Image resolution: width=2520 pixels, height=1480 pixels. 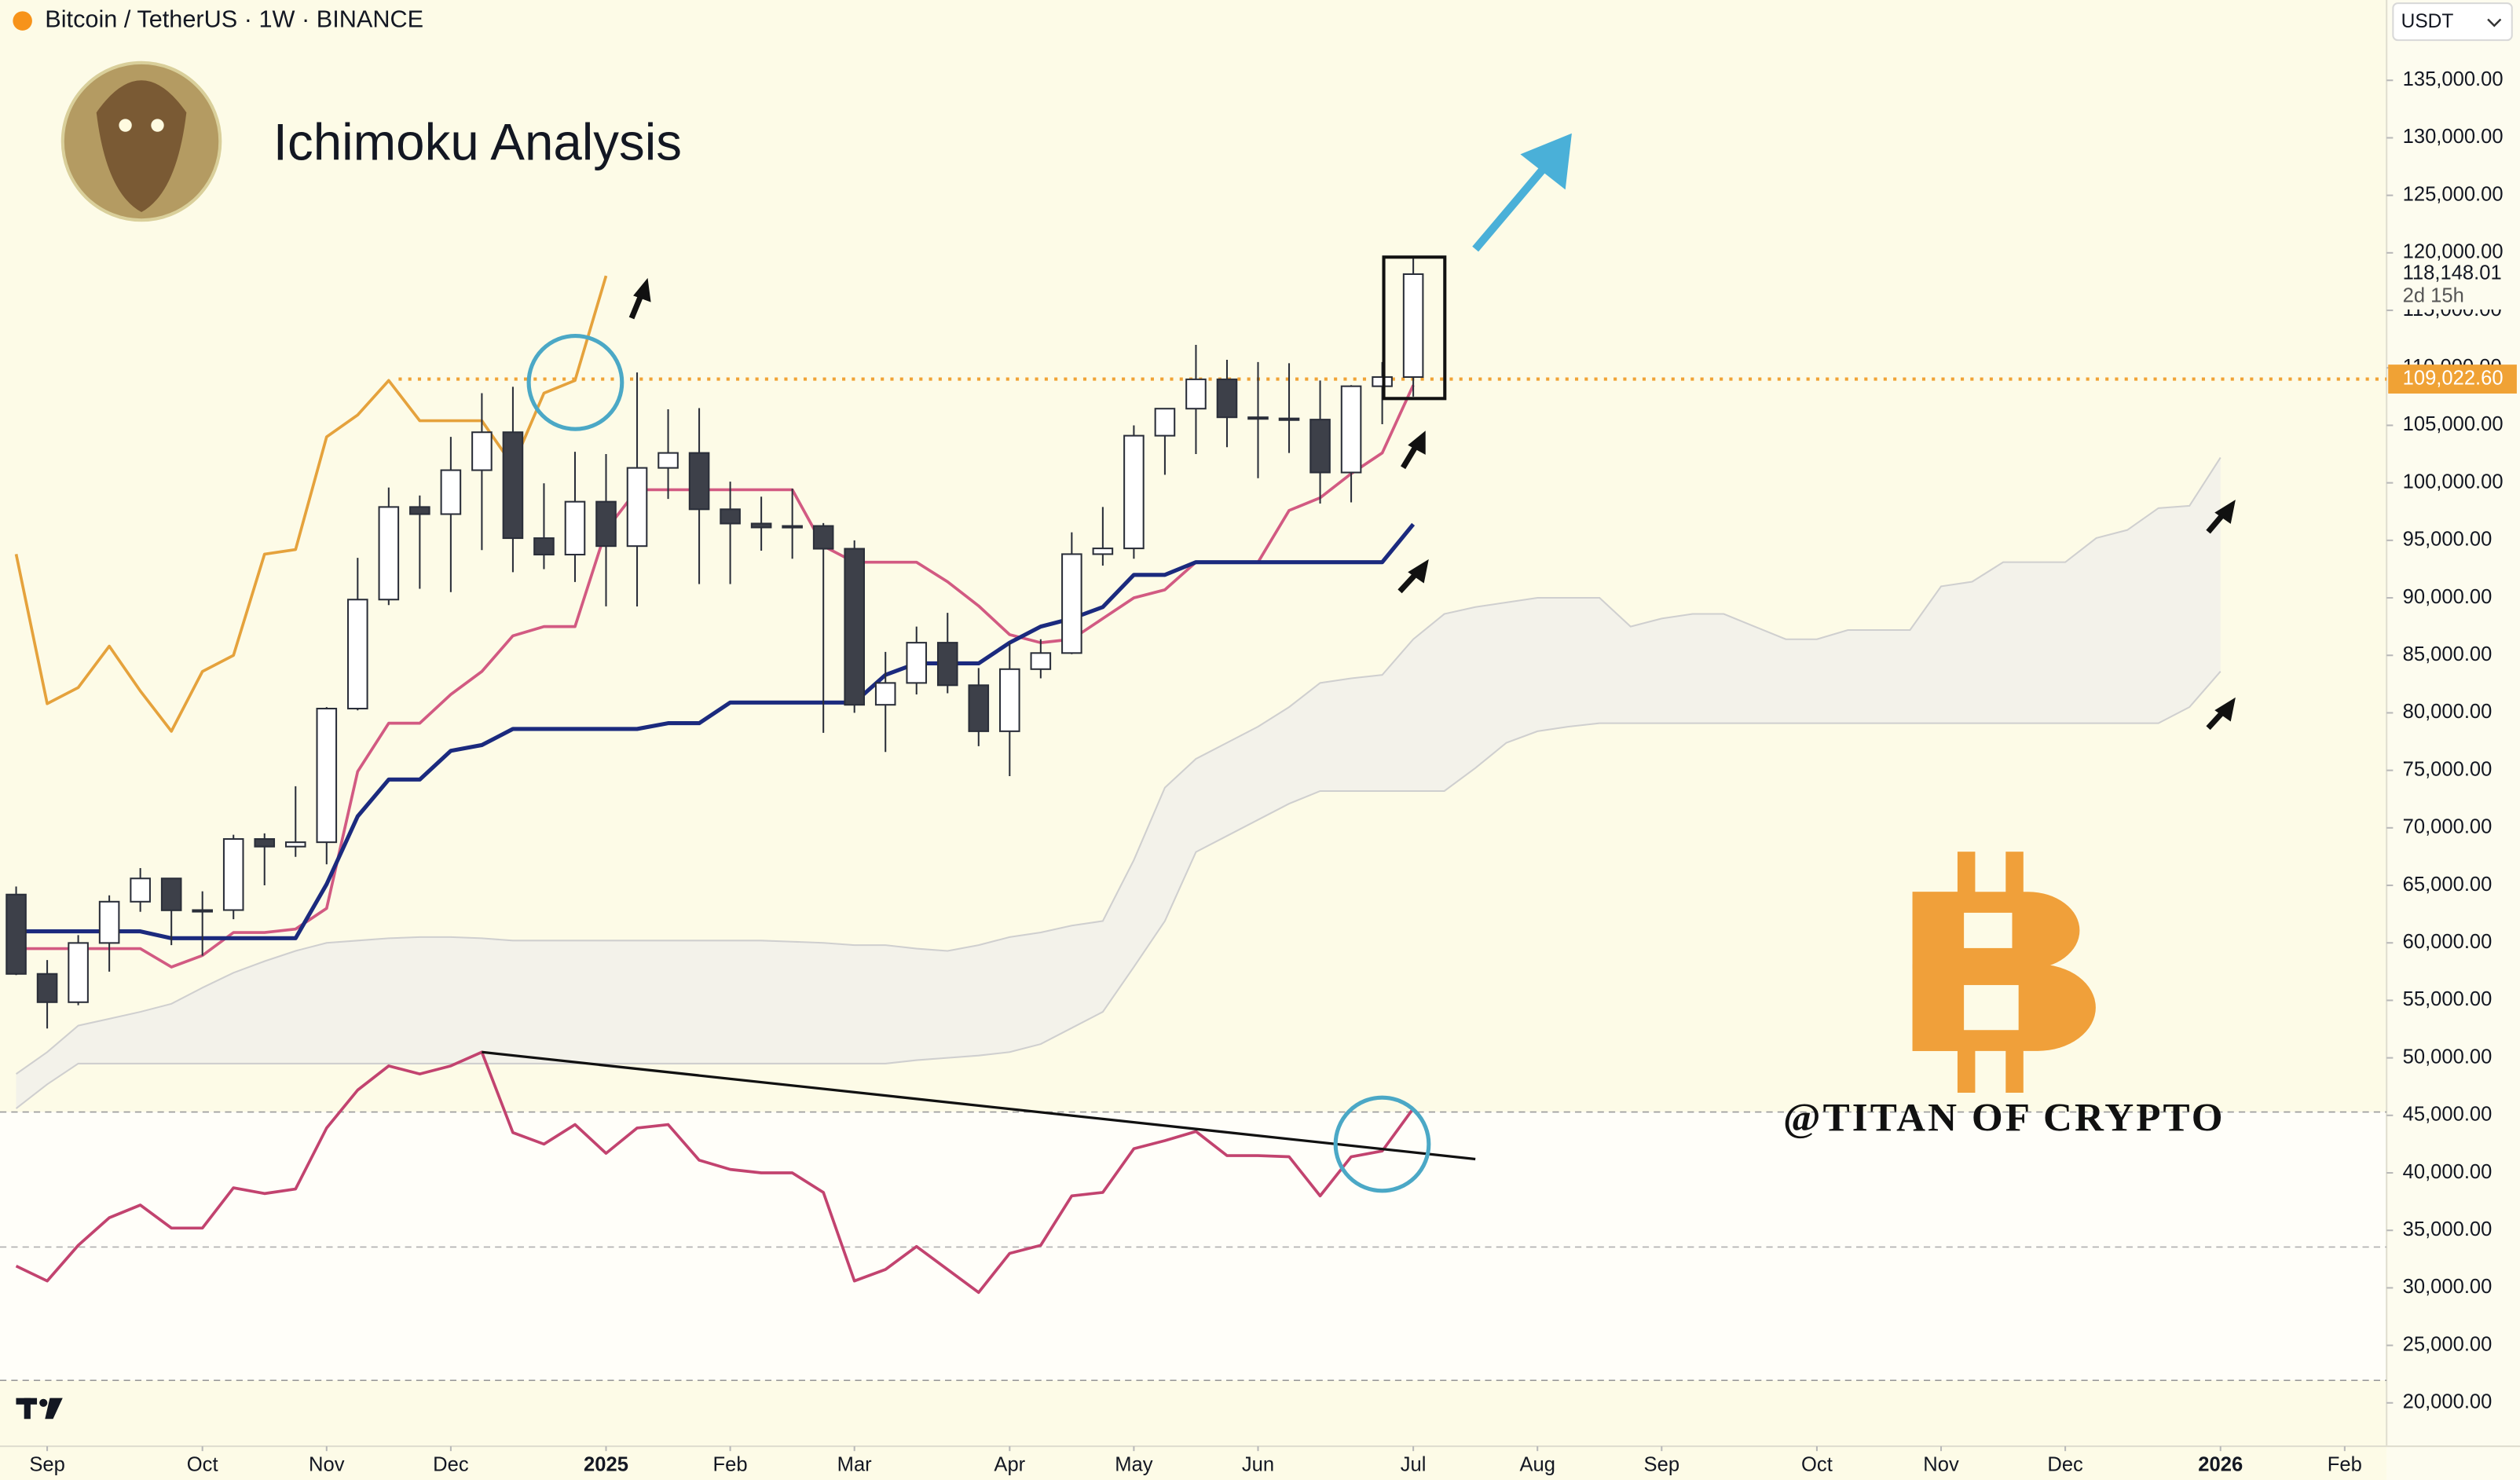 I want to click on x-tick-label: 2026, so click(x=2220, y=1464).